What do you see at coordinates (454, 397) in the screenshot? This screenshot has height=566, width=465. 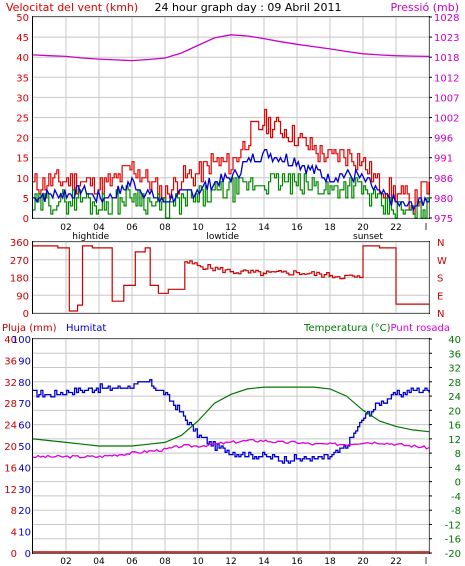 I see `temperature-y-tick: 24` at bounding box center [454, 397].